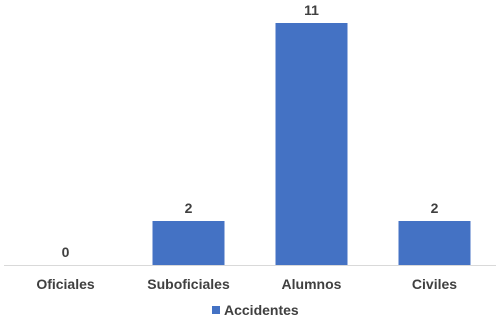  I want to click on bar-suboficiales, so click(188, 243).